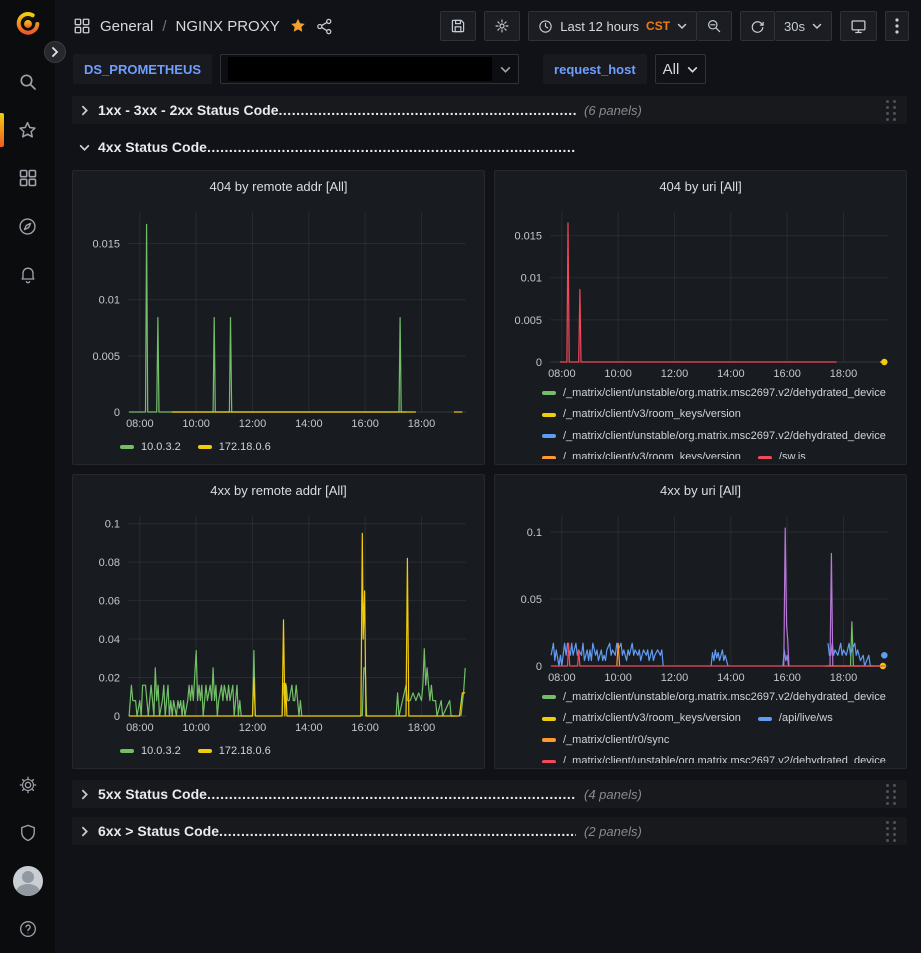 The width and height of the screenshot is (921, 953). I want to click on refresh-dashboard-button, so click(758, 26).